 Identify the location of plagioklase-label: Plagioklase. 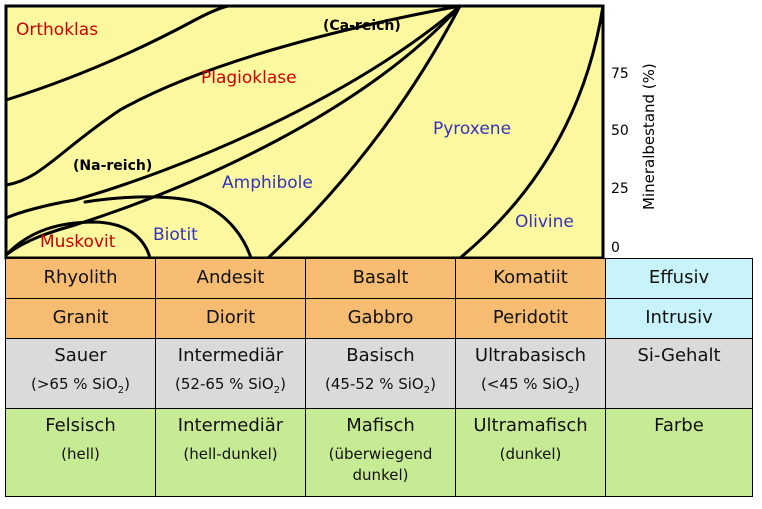
(249, 78).